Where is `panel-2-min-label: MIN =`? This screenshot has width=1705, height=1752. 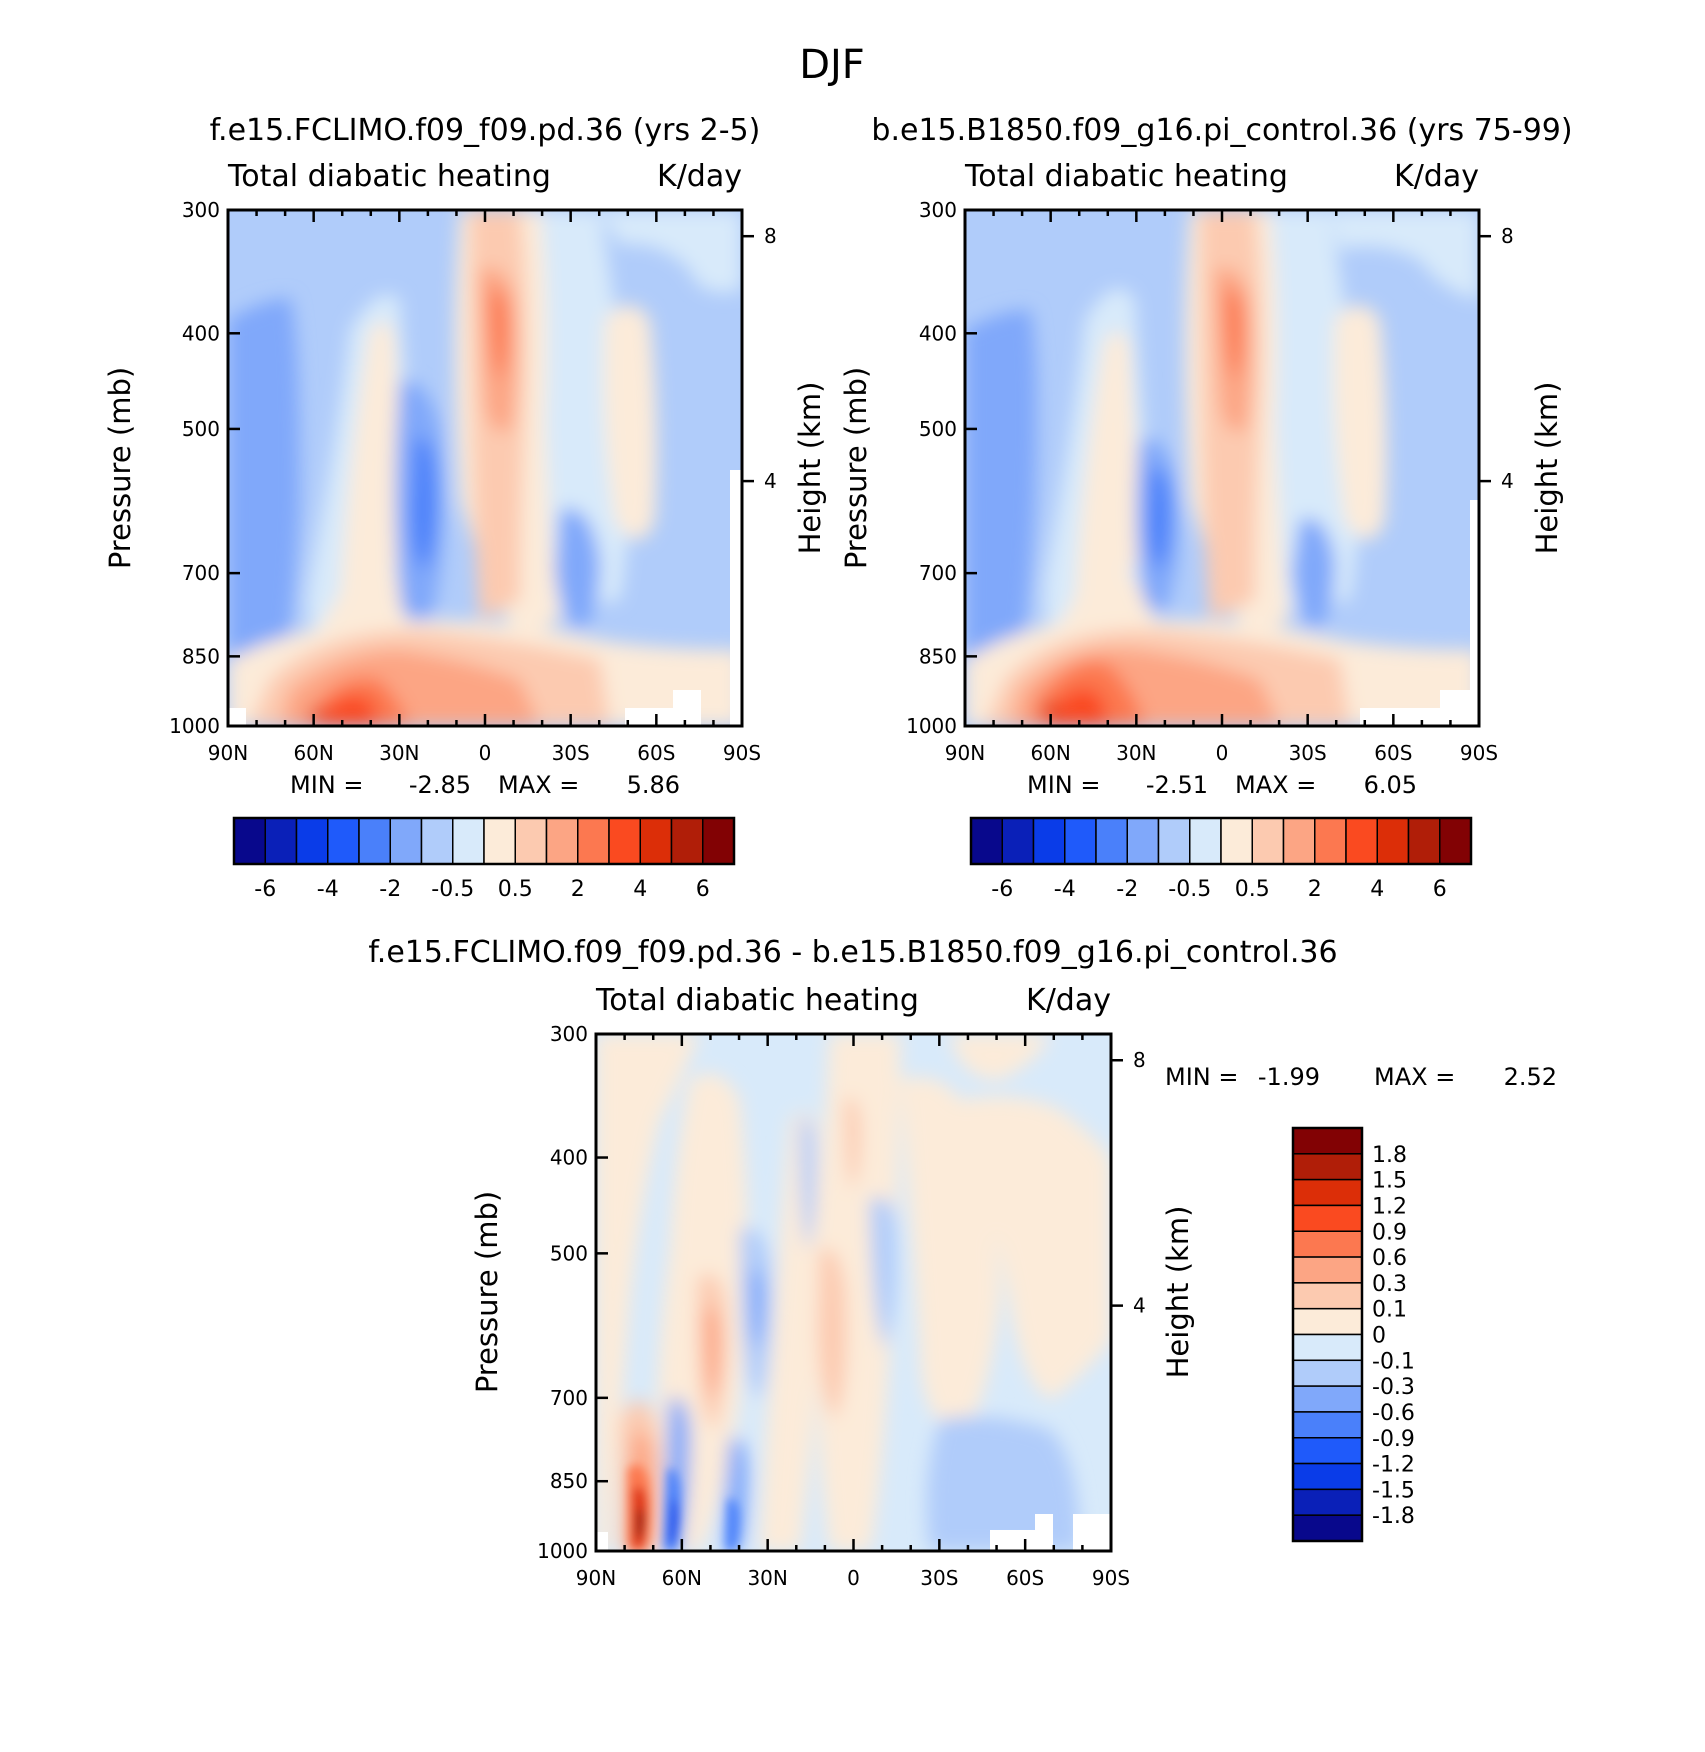
panel-2-min-label: MIN = is located at coordinates (1201, 1077).